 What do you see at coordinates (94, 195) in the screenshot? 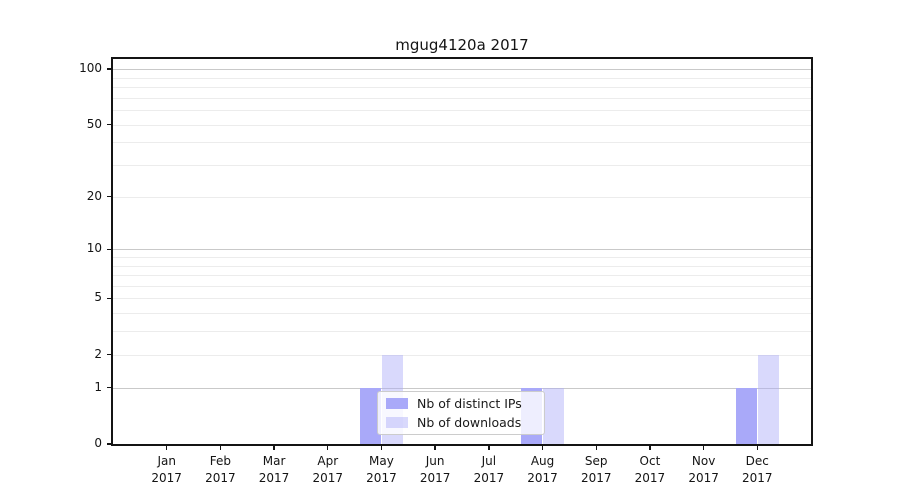
I see `y-tick-label: 20` at bounding box center [94, 195].